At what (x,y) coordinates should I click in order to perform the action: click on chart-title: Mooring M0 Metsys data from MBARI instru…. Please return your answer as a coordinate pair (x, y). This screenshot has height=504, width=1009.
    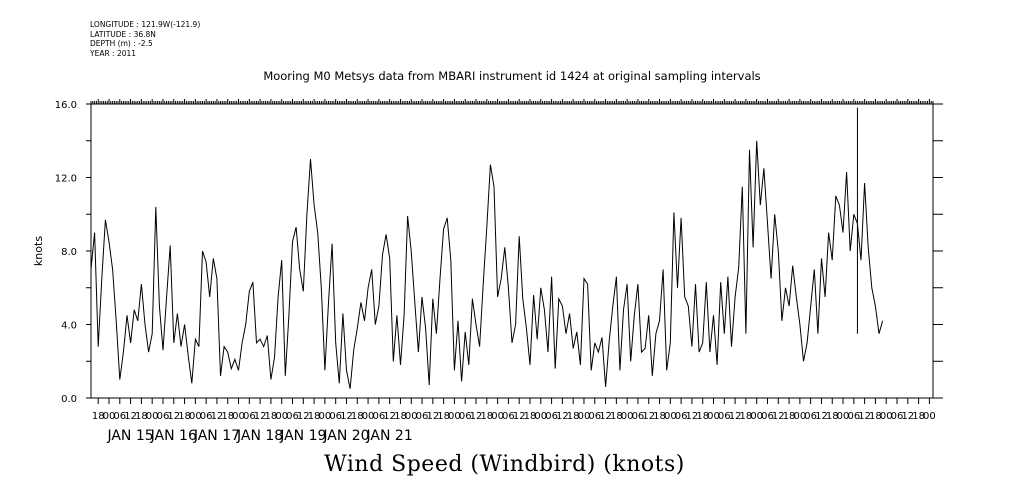
    Looking at the image, I should click on (511, 76).